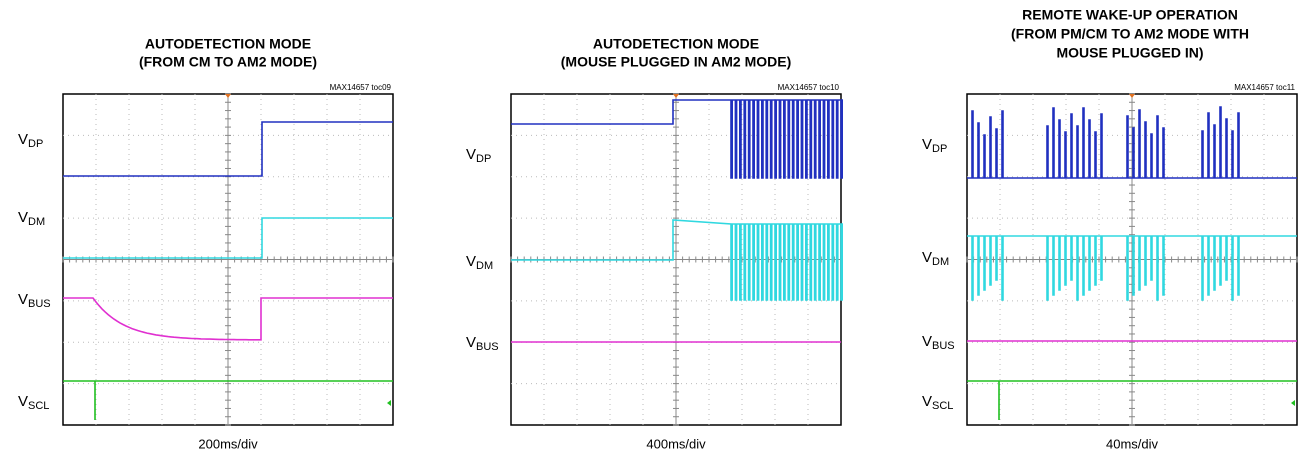 The image size is (1305, 458). Describe the element at coordinates (361, 87) in the screenshot. I see `figure-code: MAX14657 toc09` at that location.